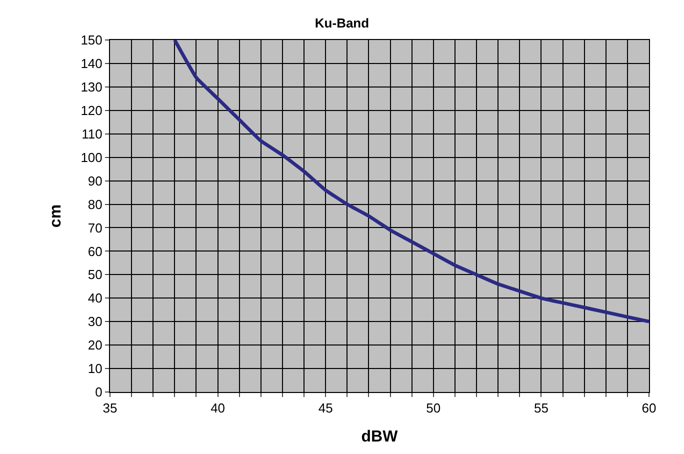 Image resolution: width=684 pixels, height=454 pixels. I want to click on y-tick-label: 80, so click(95, 204).